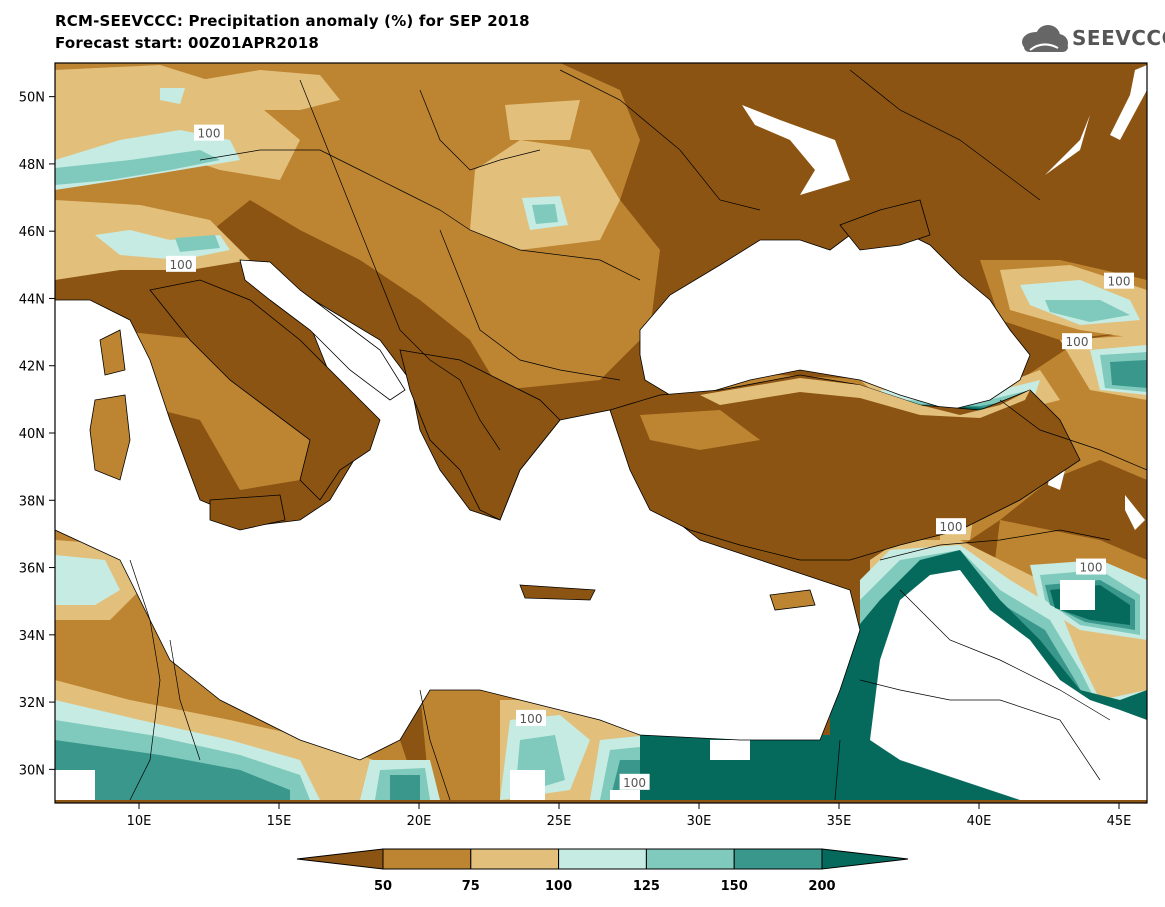  I want to click on lat-tick-label: 30N, so click(32, 770).